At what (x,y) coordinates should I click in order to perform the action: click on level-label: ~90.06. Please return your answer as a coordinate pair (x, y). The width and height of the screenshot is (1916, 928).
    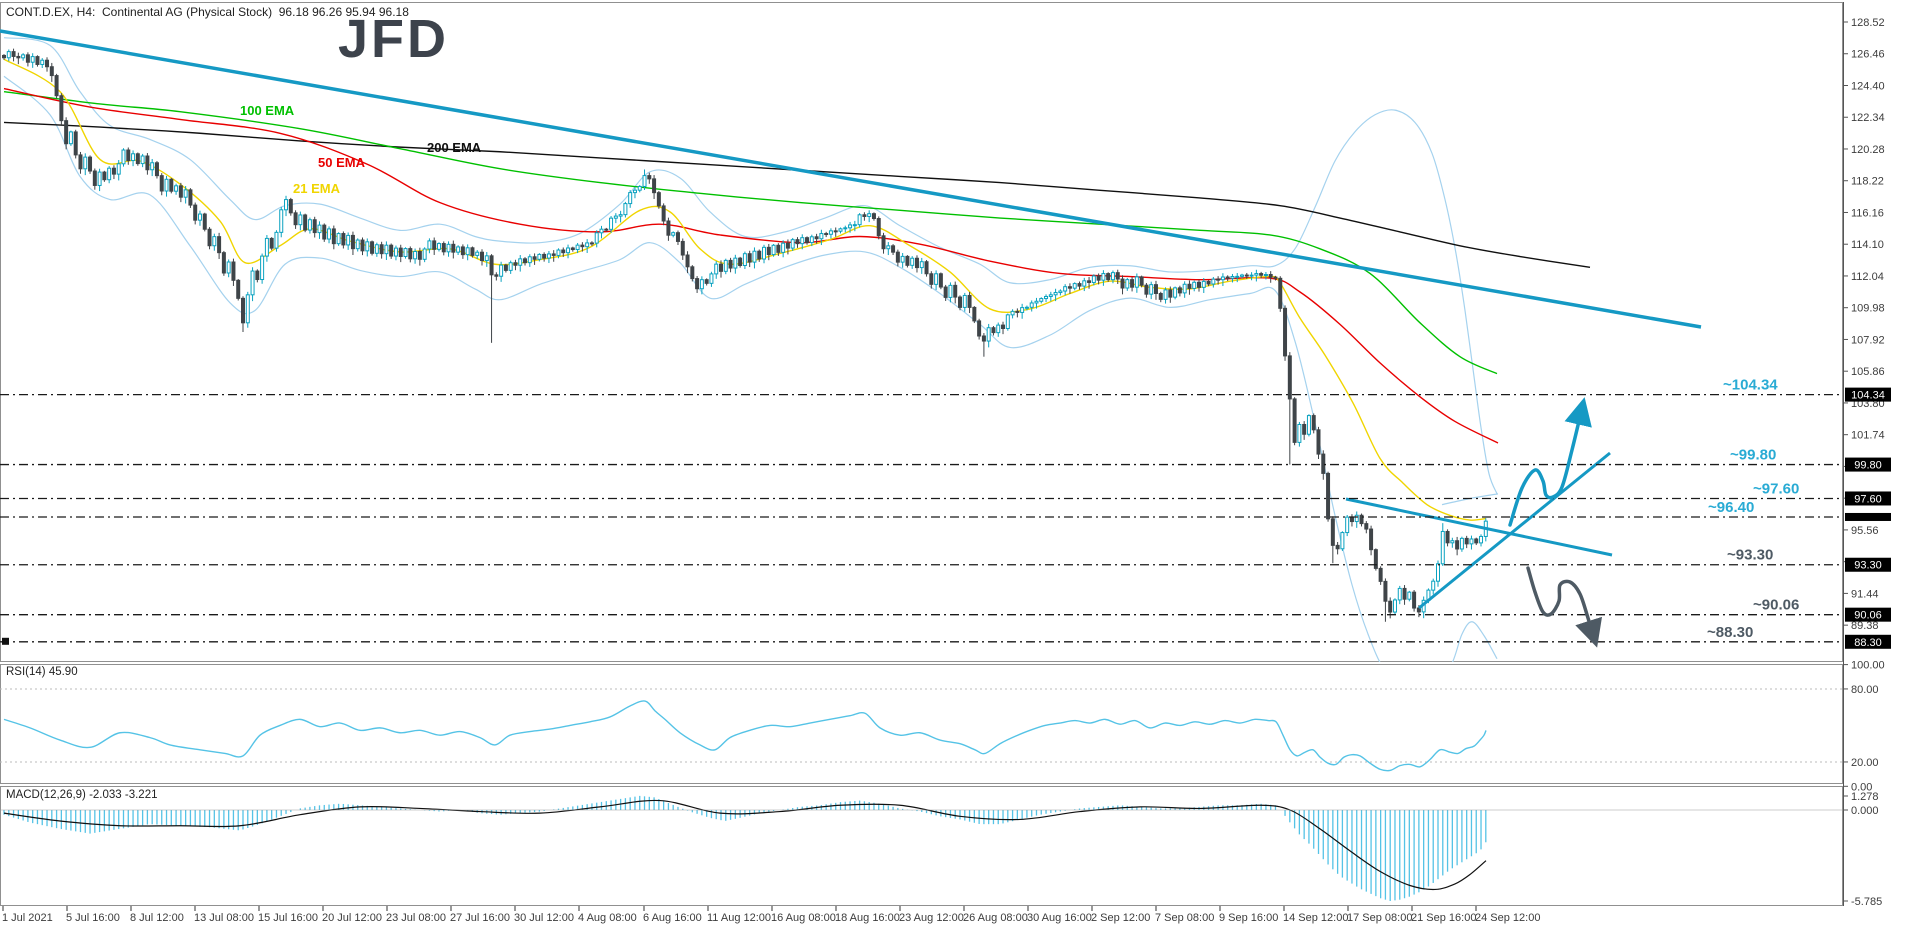
    Looking at the image, I should click on (1776, 605).